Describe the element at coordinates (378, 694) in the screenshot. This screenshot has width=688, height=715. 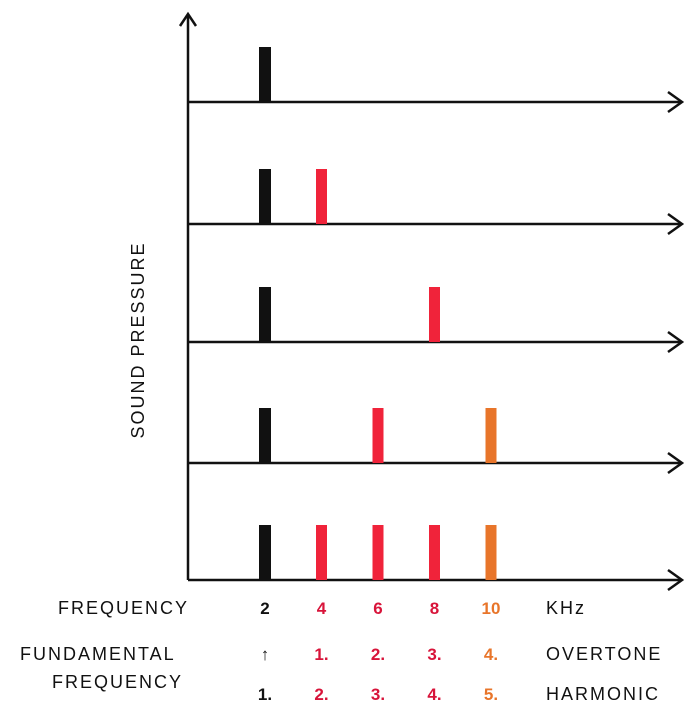
I see `harmonic-label-3: 3.` at that location.